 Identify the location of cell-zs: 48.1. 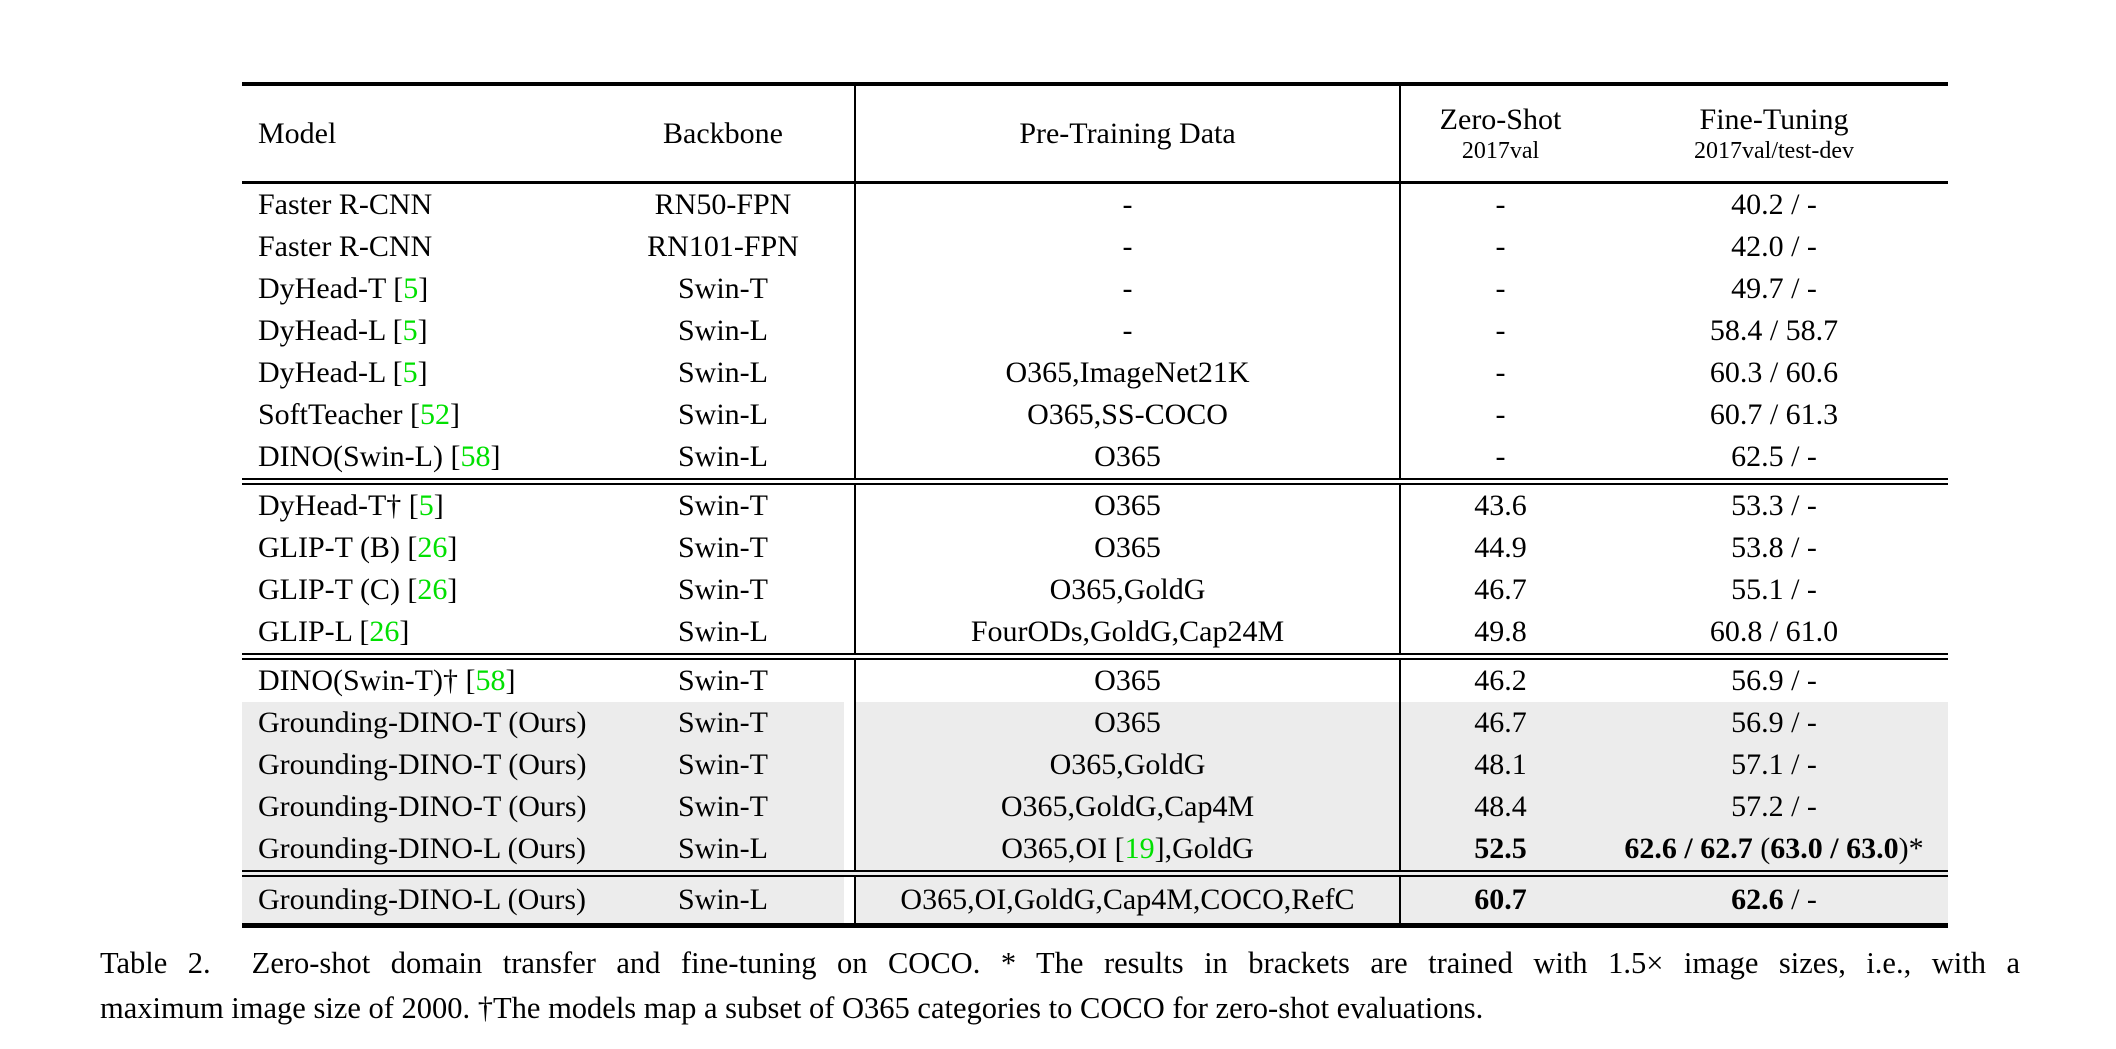
(1499, 765).